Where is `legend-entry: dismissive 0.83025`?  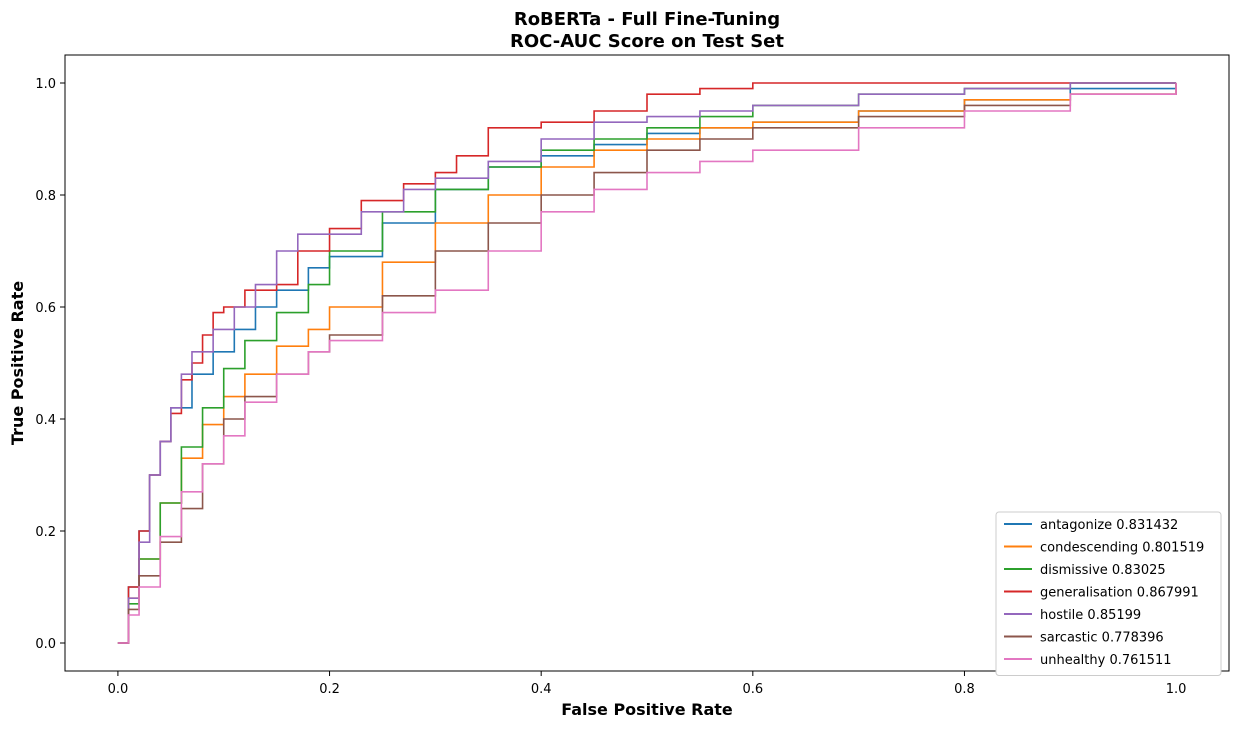 legend-entry: dismissive 0.83025 is located at coordinates (1103, 570).